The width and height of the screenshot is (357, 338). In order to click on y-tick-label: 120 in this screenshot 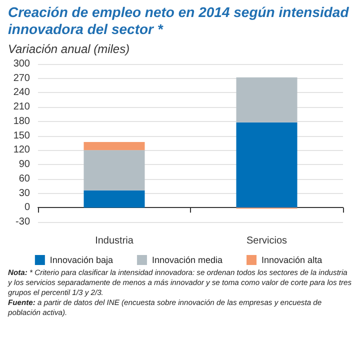, I will do `click(21, 150)`.